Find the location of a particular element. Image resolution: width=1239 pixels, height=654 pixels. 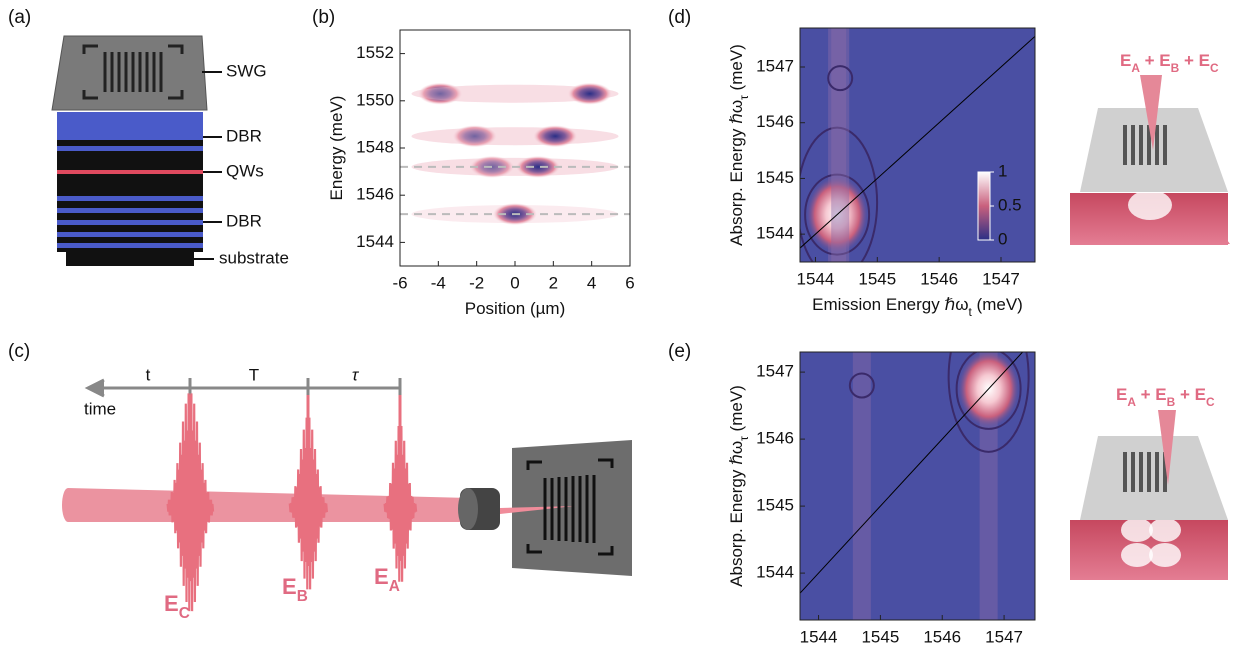

pulse-label: EC is located at coordinates (177, 606).